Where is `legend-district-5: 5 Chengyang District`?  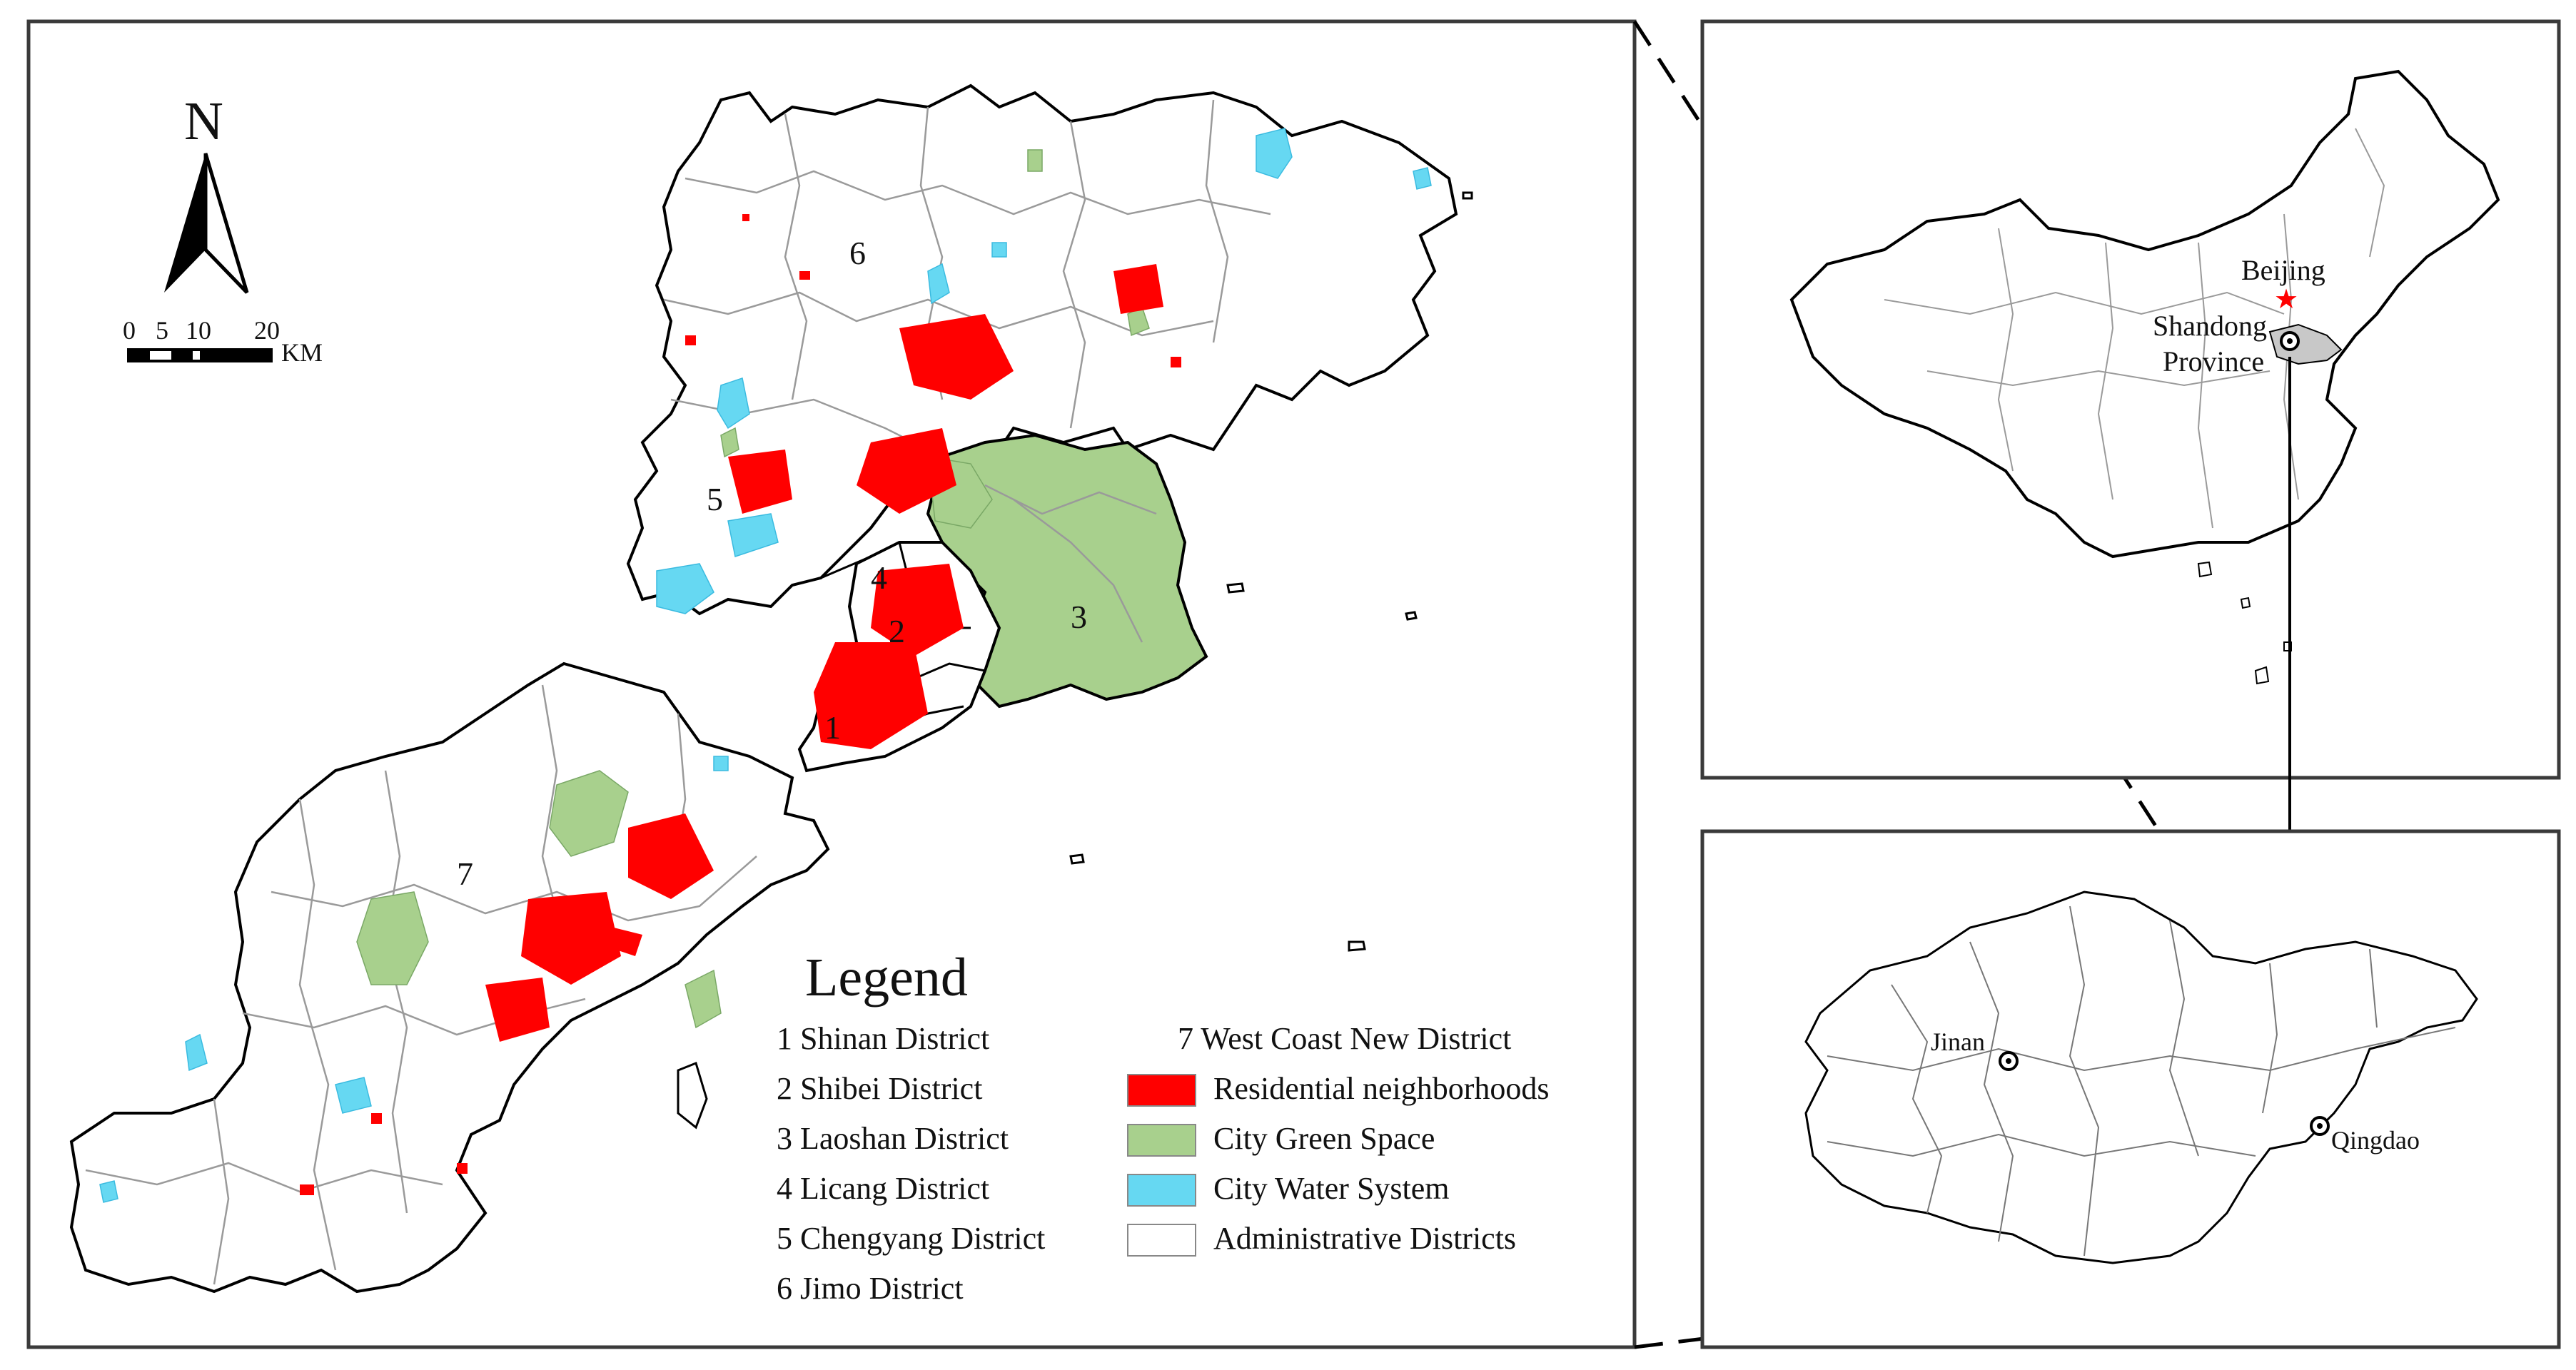
legend-district-5: 5 Chengyang District is located at coordinates (911, 1238).